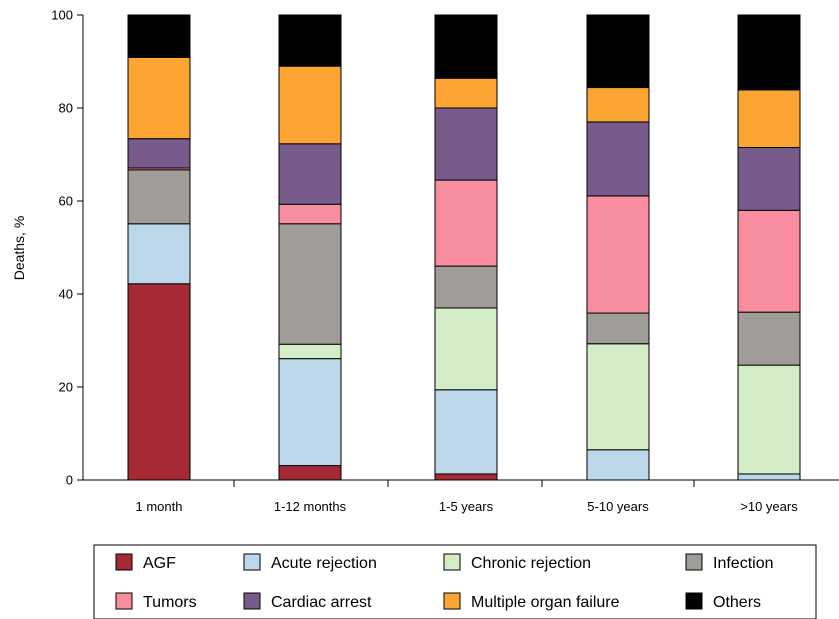 This screenshot has width=839, height=619. Describe the element at coordinates (66, 201) in the screenshot. I see `y-tick-label: 60` at that location.